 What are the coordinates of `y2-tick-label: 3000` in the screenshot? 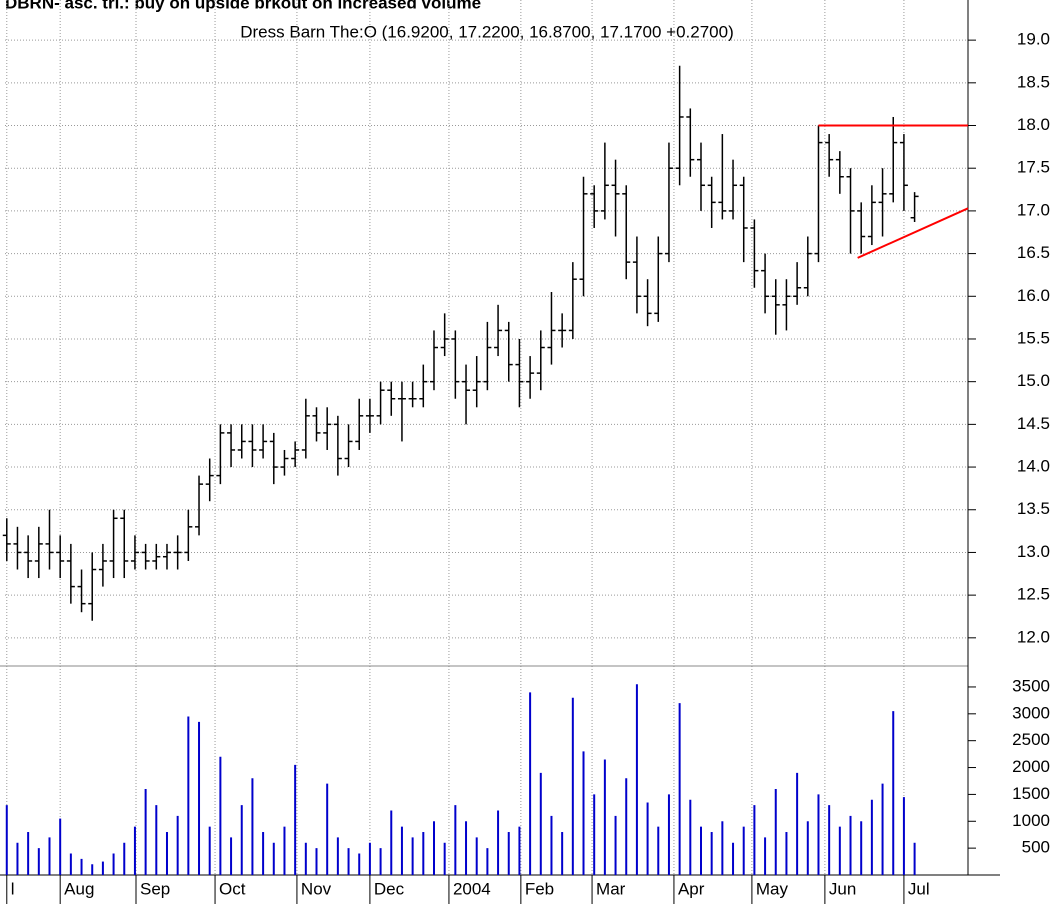 It's located at (1031, 712).